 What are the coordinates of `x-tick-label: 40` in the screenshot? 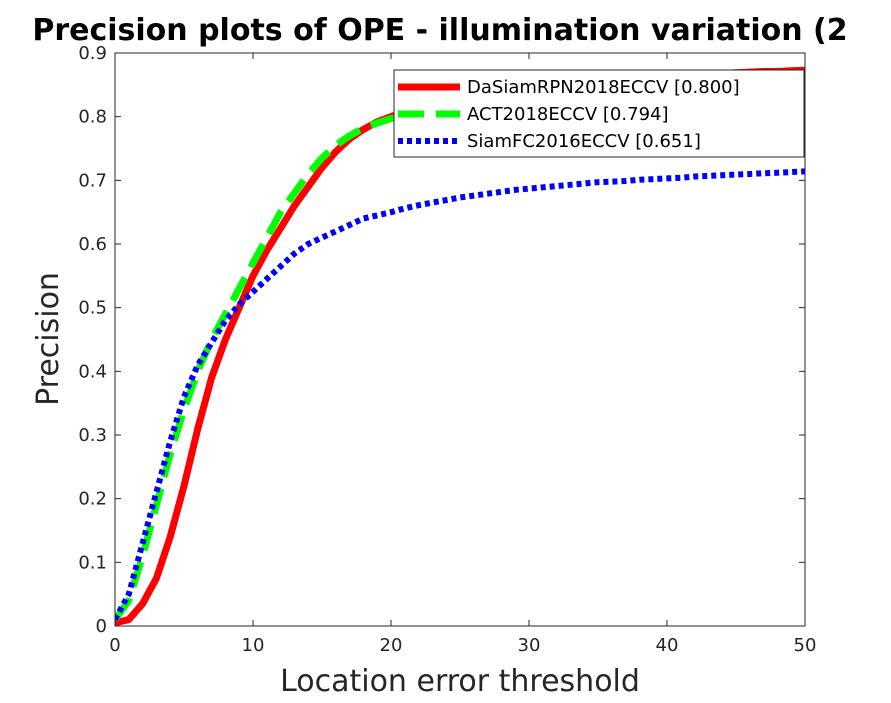 It's located at (667, 645).